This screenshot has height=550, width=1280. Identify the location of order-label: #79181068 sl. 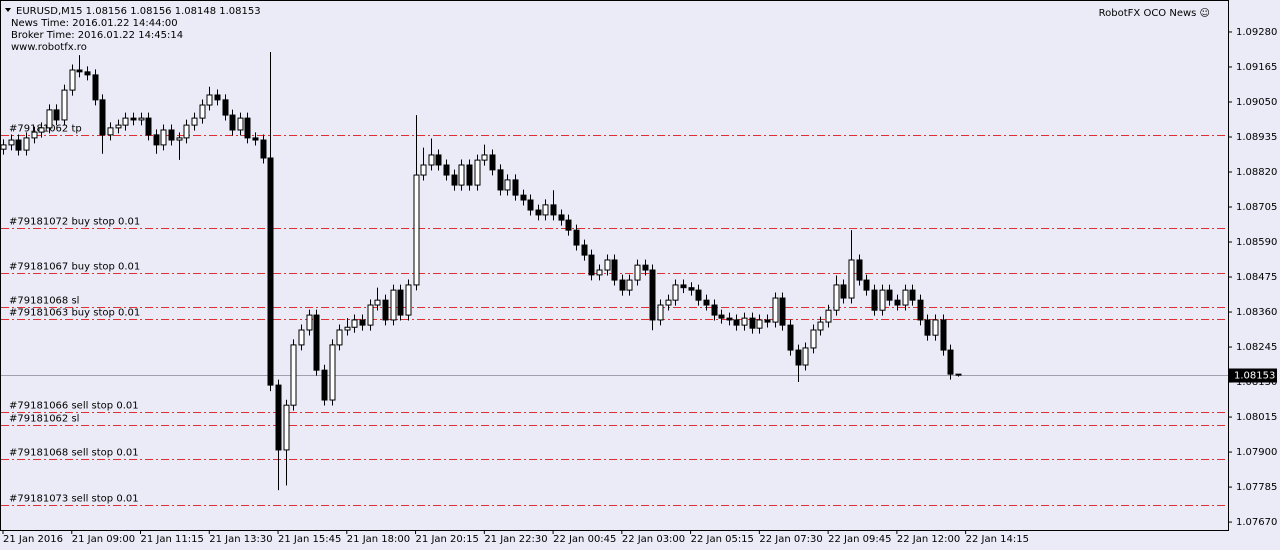
(44, 301).